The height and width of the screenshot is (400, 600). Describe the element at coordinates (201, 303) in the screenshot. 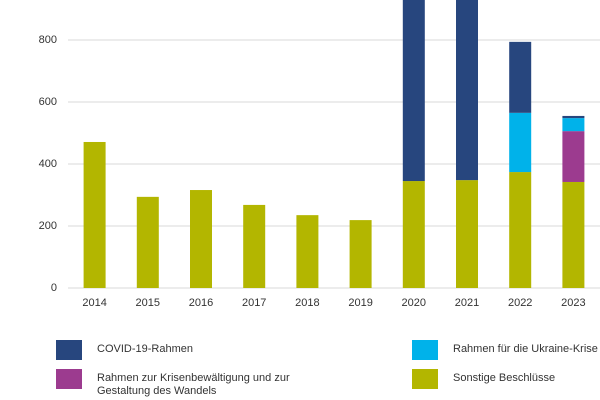

I see `x-tick-label: 2016` at that location.